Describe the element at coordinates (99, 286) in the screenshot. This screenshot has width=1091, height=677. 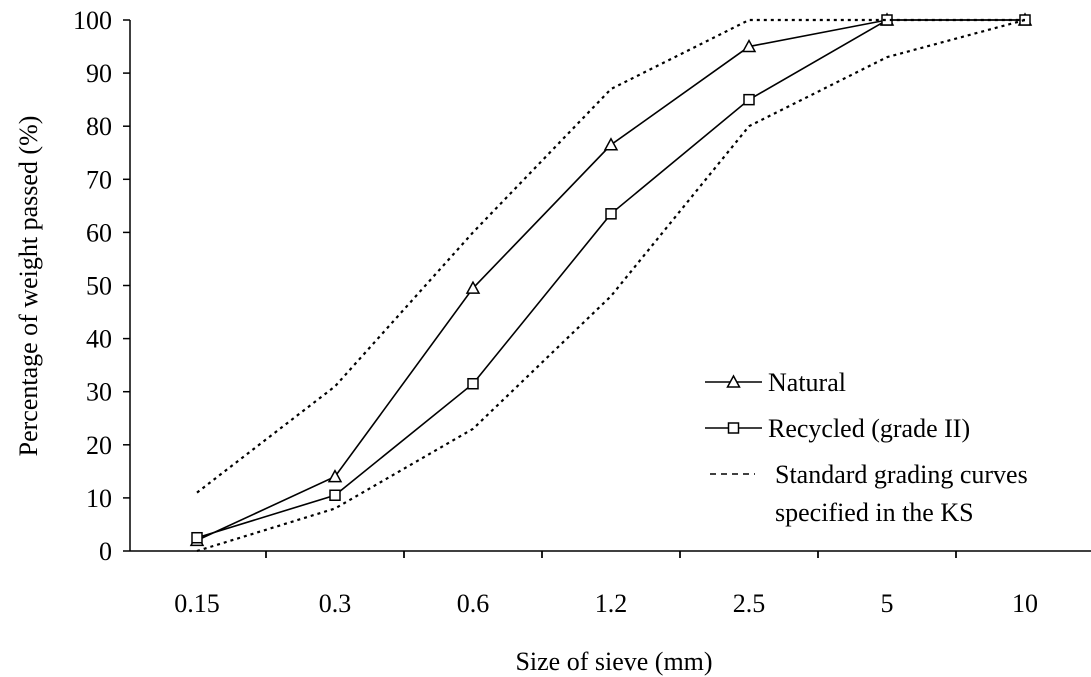
I see `y-tick-label: 50` at that location.